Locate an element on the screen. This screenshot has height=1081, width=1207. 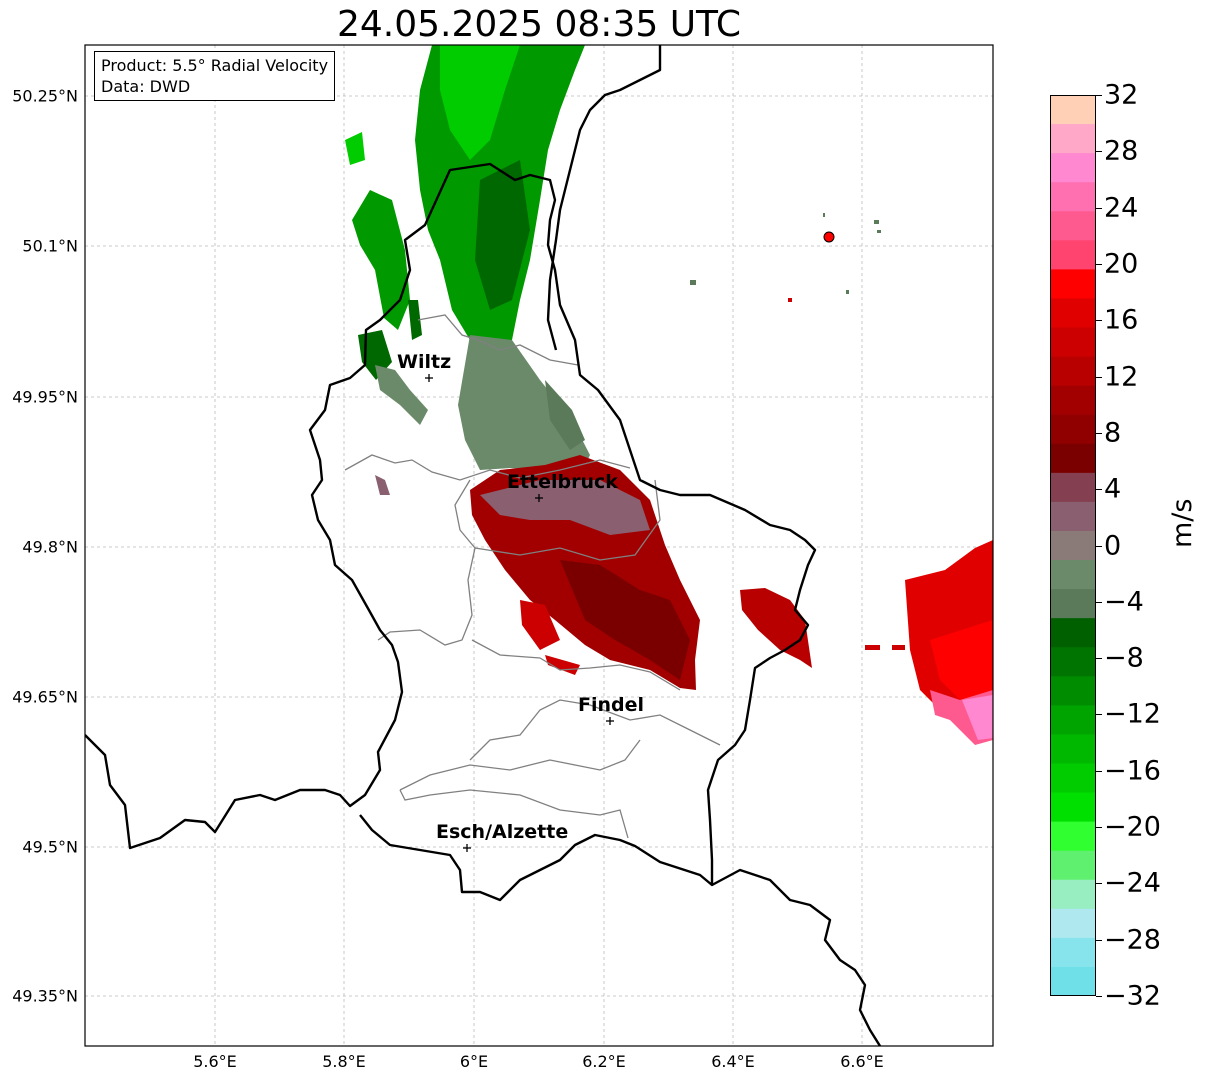
colorbar is located at coordinates (1073, 545).